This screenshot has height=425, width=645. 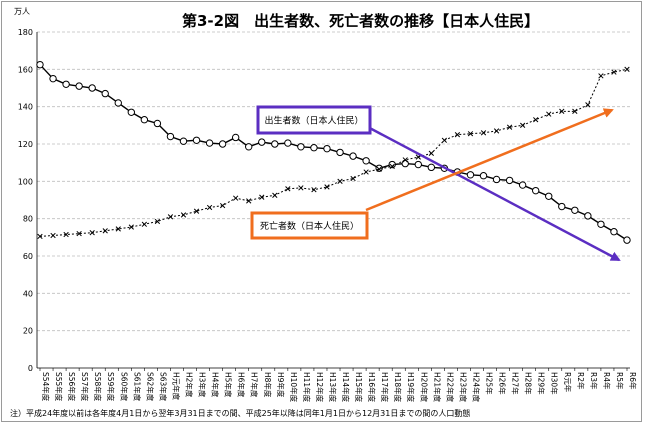 I want to click on x-tick-label: H17年度, so click(x=385, y=387).